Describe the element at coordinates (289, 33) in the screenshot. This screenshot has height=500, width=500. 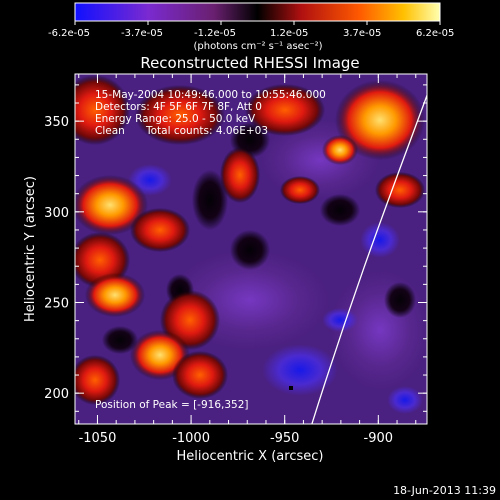
I see `colorbar-label-3: 1.2e-05` at that location.